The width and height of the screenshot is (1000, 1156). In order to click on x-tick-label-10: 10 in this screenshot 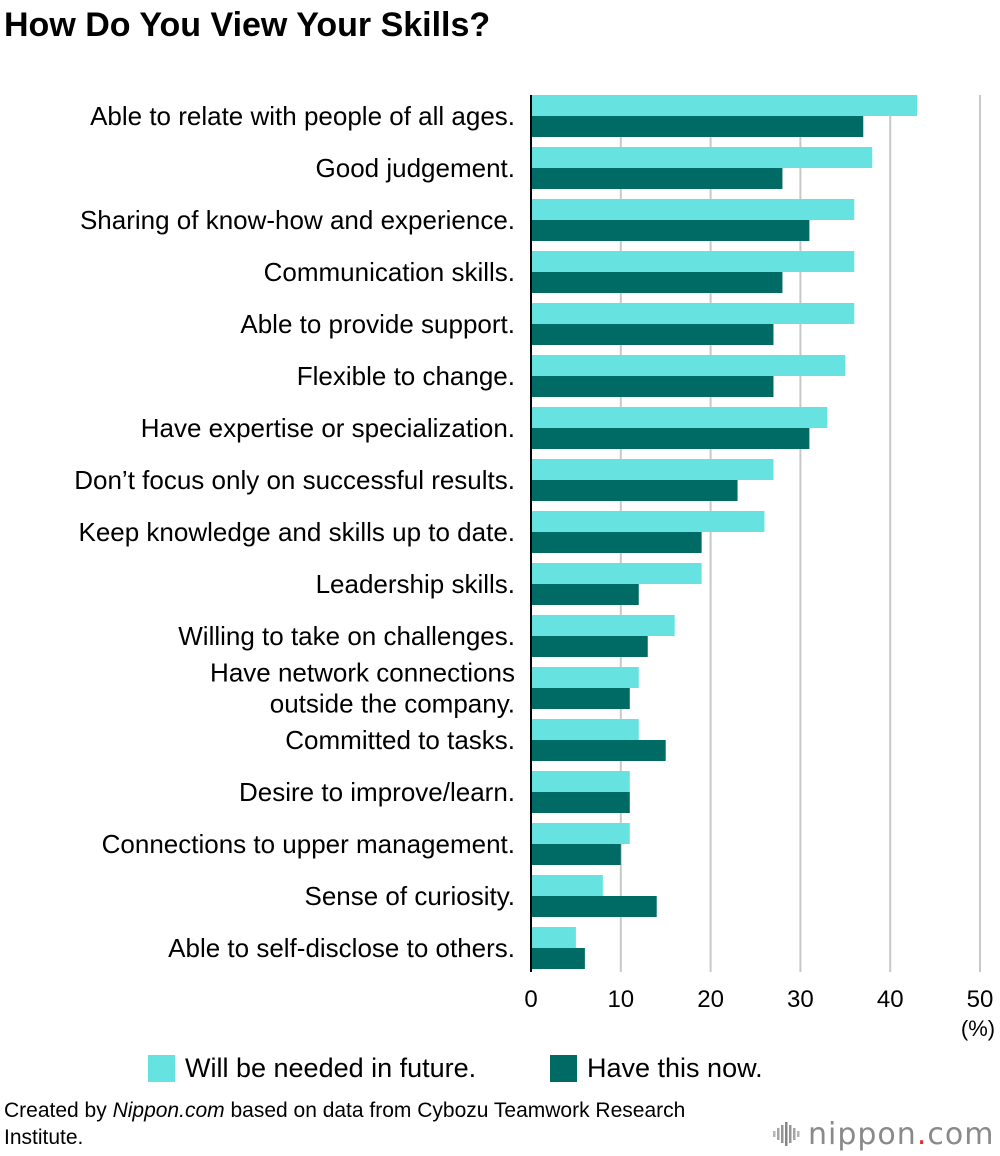, I will do `click(620, 999)`.